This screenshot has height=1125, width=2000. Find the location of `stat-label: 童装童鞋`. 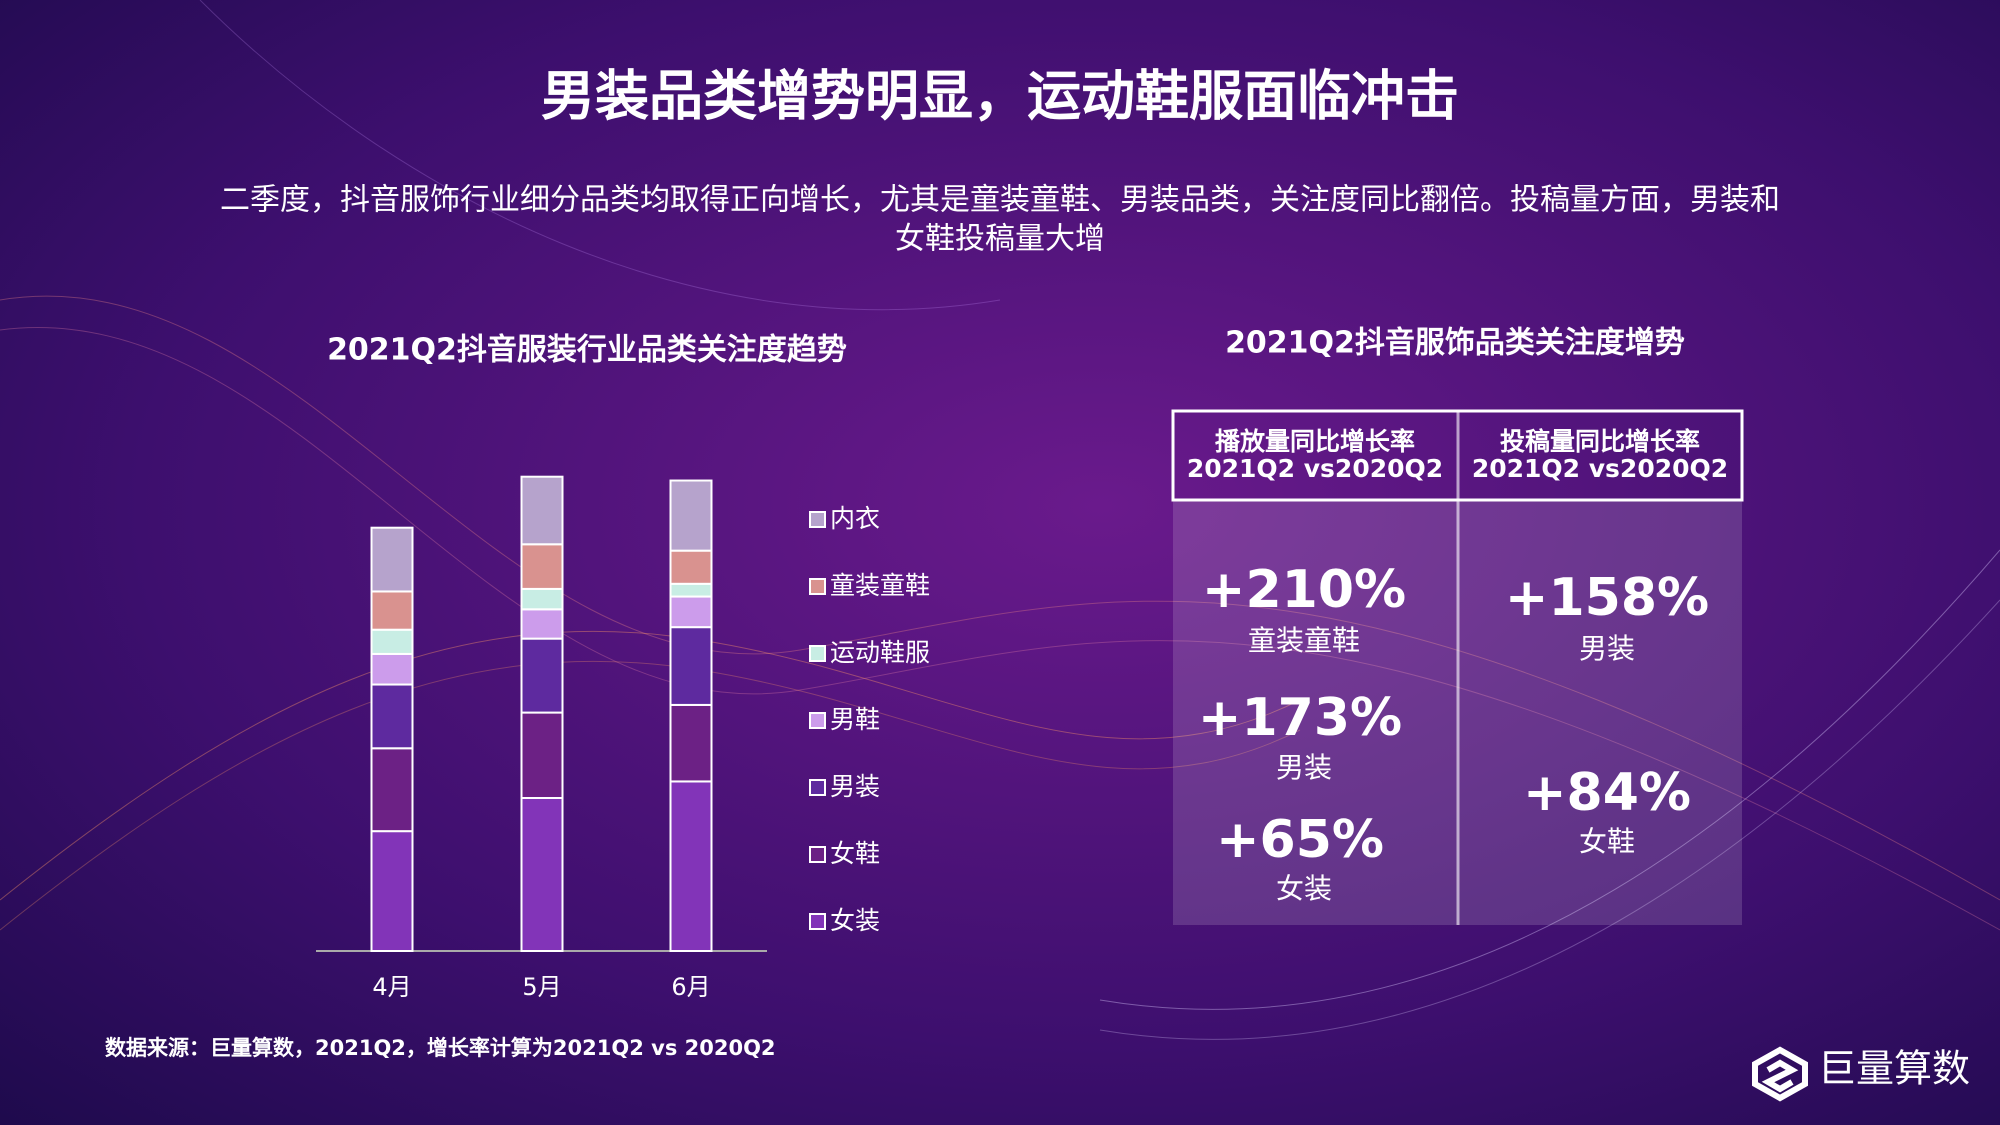

stat-label: 童装童鞋 is located at coordinates (1304, 640).